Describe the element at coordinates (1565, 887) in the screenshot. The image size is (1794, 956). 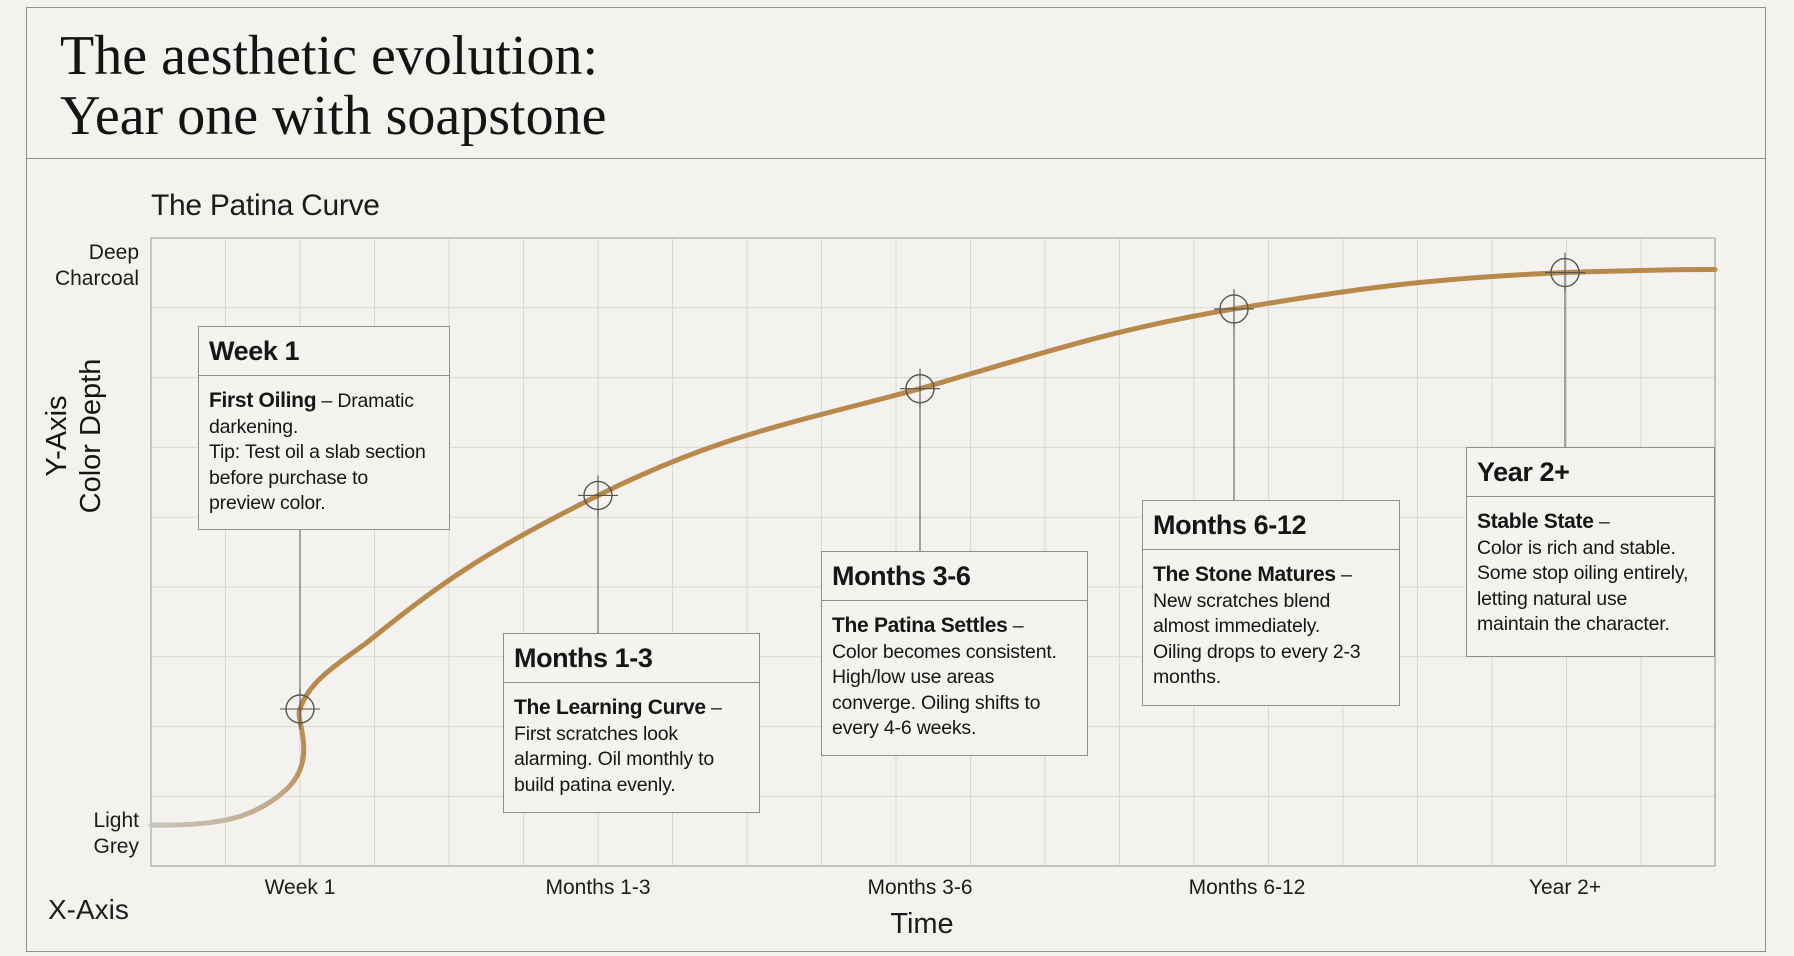
I see `x-tick-label: Year 2+` at that location.